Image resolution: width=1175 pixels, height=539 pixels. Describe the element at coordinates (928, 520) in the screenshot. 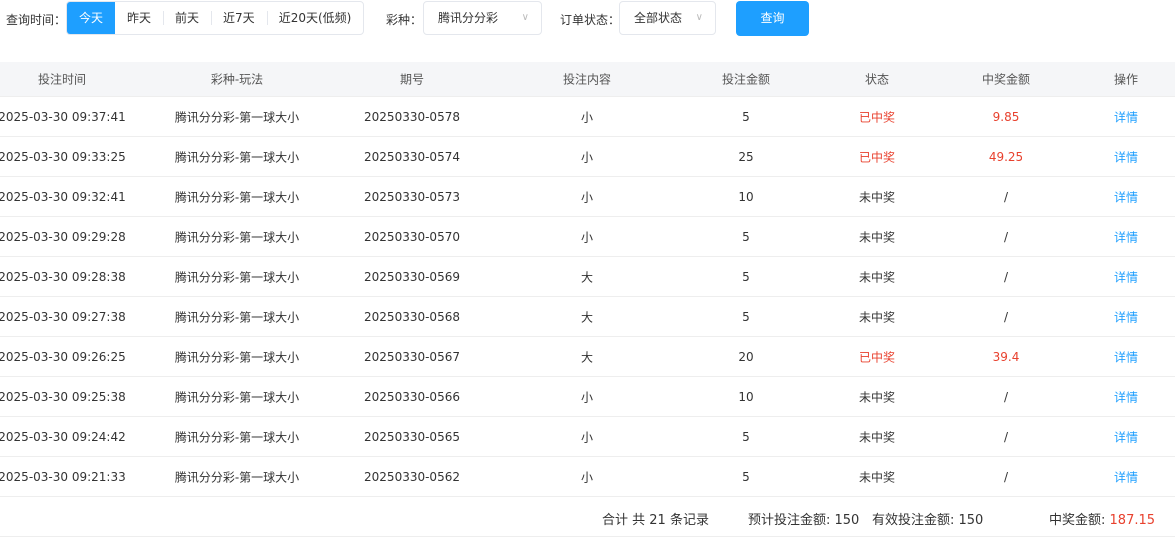

I see `valid-bet-amount: 有效投注金额: 150` at that location.